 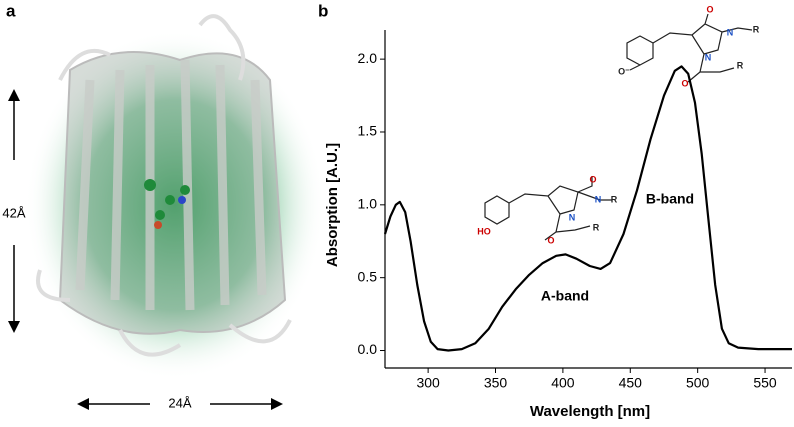 What do you see at coordinates (547, 209) in the screenshot?
I see `chemical-structure: HO O N R N O R` at bounding box center [547, 209].